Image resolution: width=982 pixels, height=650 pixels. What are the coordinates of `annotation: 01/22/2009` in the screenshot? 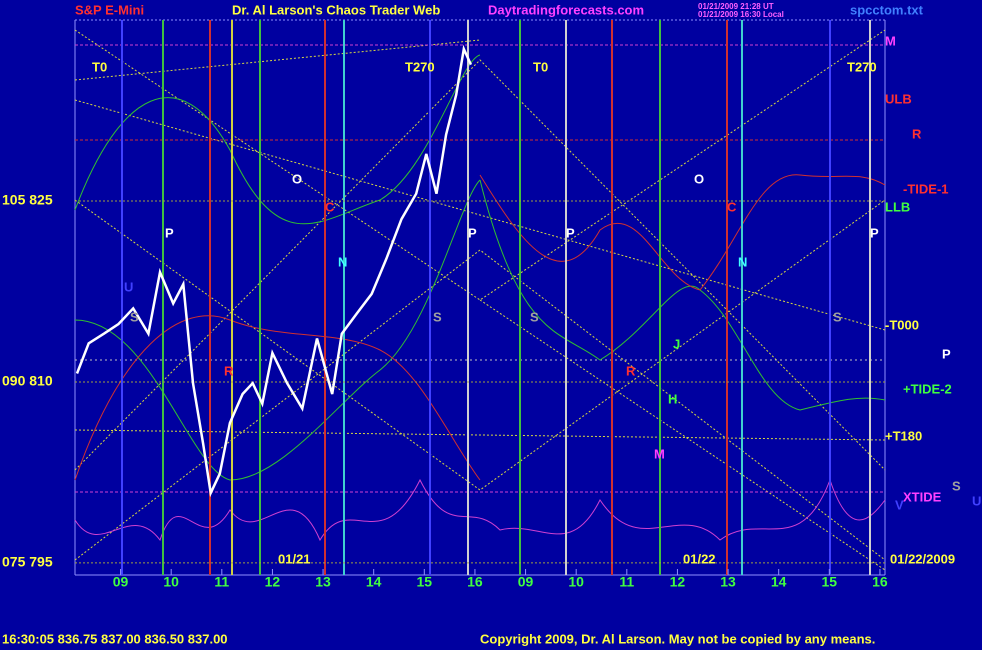 It's located at (922, 558).